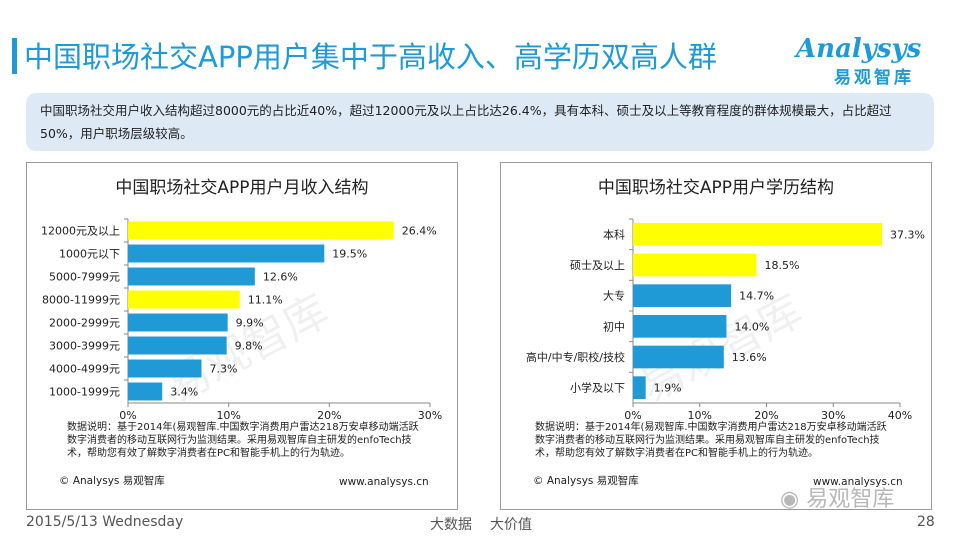 The height and width of the screenshot is (540, 960). I want to click on title-accent-bar, so click(14, 56).